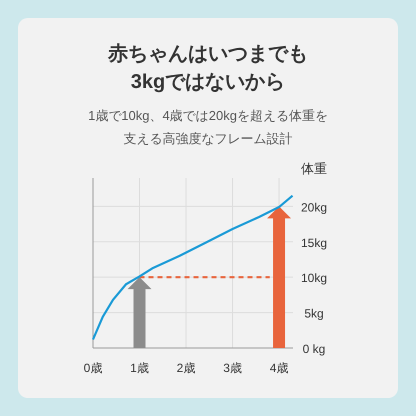 This screenshot has height=416, width=416. Describe the element at coordinates (93, 368) in the screenshot. I see `x-tick-label: 0歳` at that location.